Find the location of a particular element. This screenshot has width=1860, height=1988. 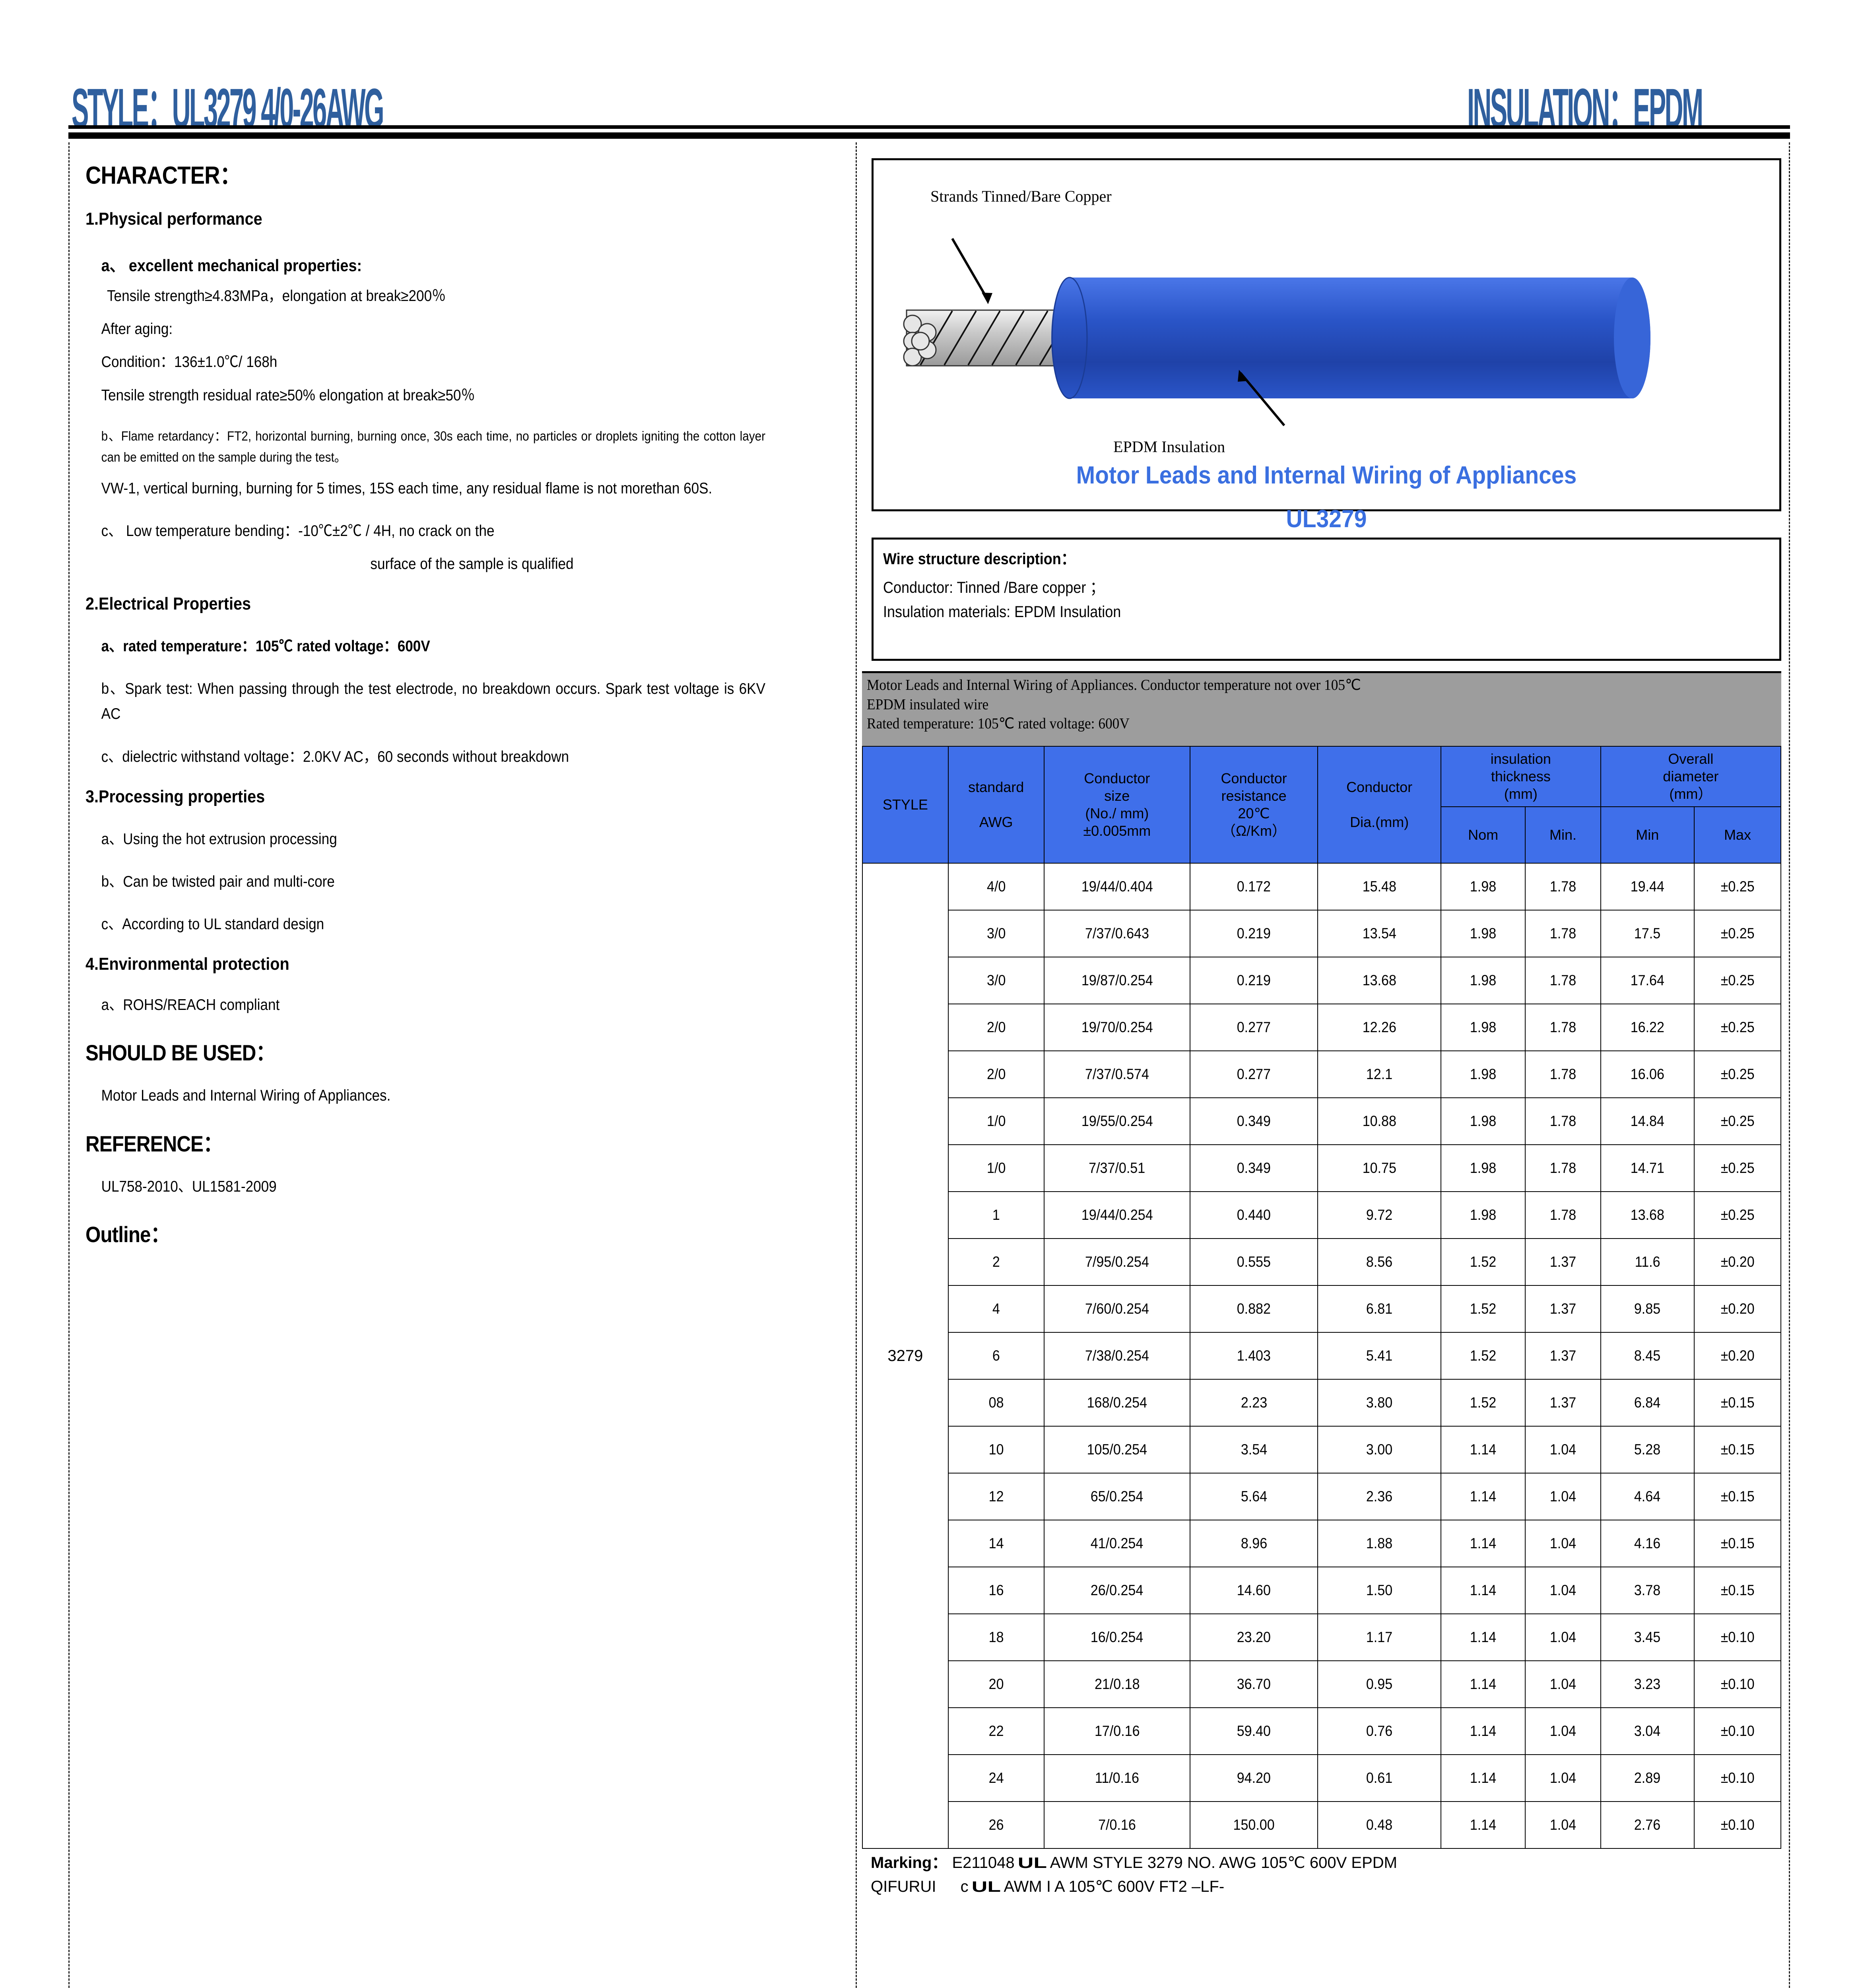

spec-cell-odmin: 17.5 is located at coordinates (1647, 933).